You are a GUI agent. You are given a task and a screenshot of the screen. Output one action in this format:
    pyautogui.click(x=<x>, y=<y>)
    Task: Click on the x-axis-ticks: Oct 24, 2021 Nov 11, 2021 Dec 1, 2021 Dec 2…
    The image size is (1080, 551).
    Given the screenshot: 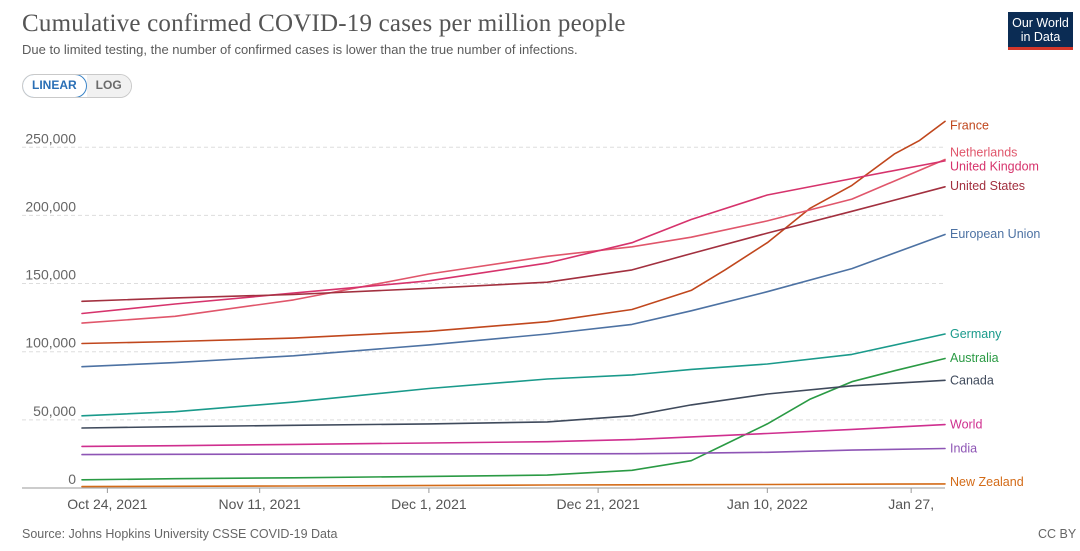 What is the action you would take?
    pyautogui.click(x=500, y=500)
    